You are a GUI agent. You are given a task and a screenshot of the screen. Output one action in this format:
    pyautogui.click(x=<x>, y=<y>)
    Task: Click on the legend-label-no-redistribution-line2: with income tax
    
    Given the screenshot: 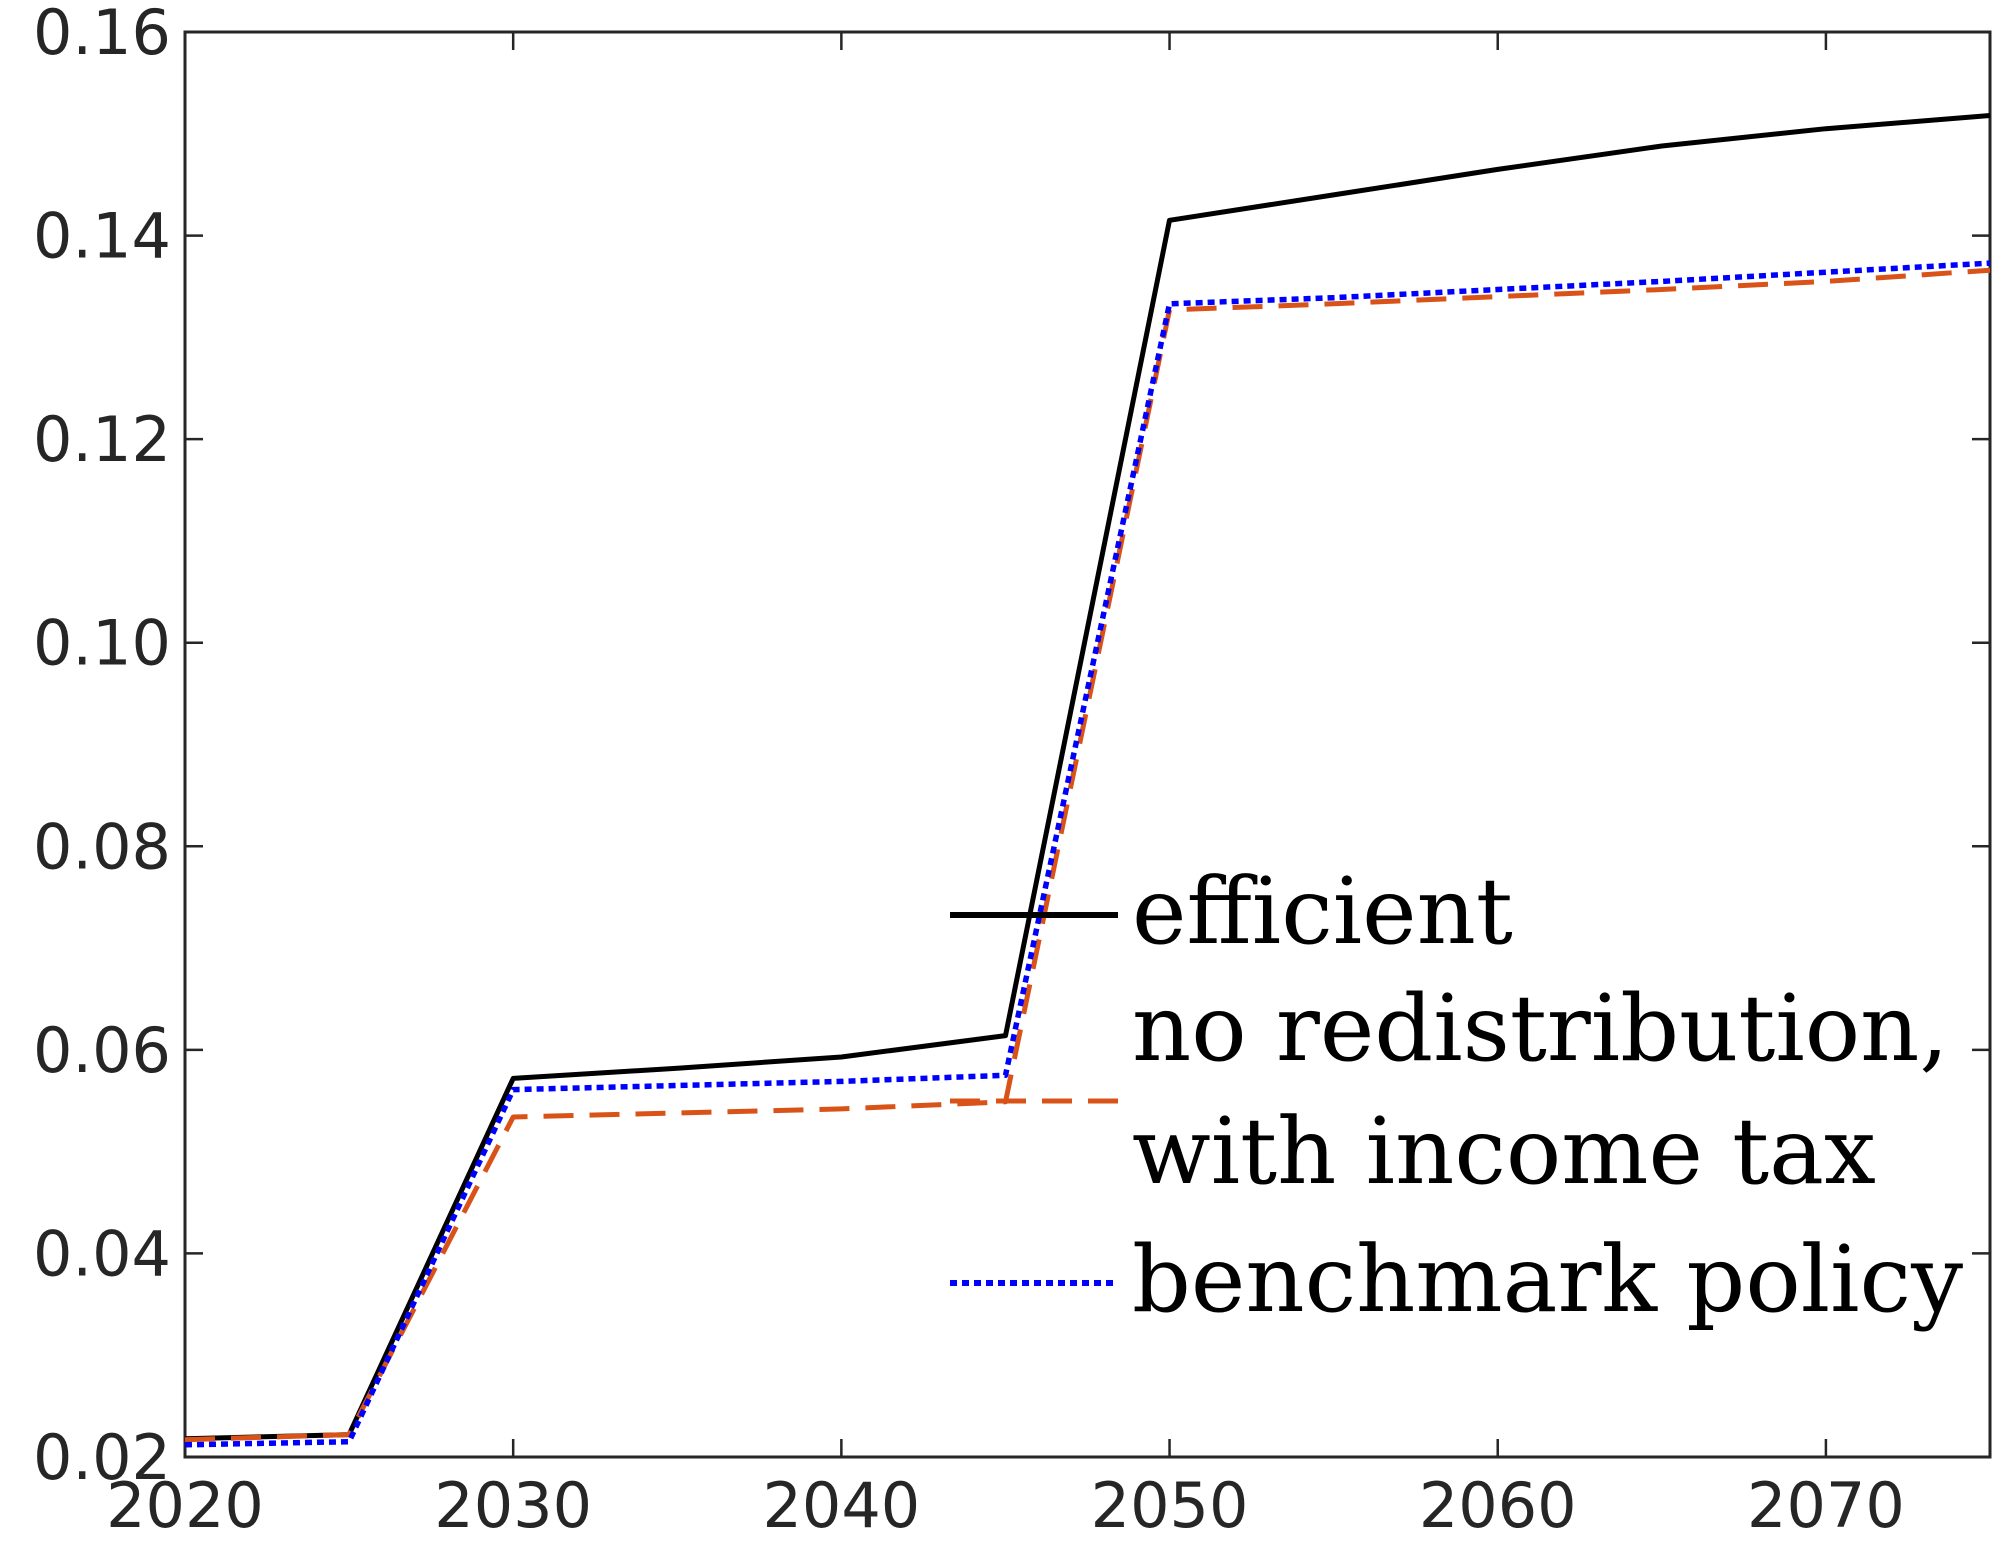 What is the action you would take?
    pyautogui.click(x=1504, y=1151)
    